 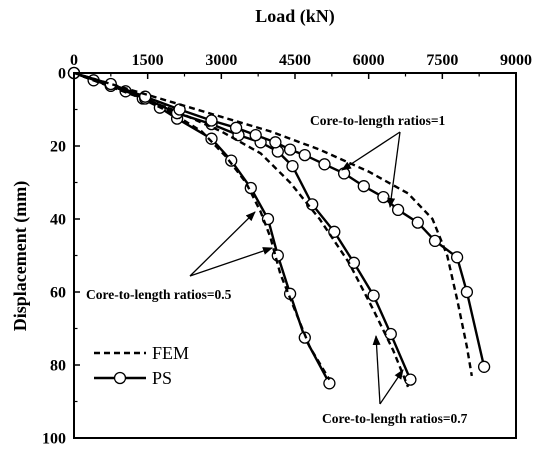 What do you see at coordinates (20, 256) in the screenshot?
I see `y-axis-title: Displacement (mm)` at bounding box center [20, 256].